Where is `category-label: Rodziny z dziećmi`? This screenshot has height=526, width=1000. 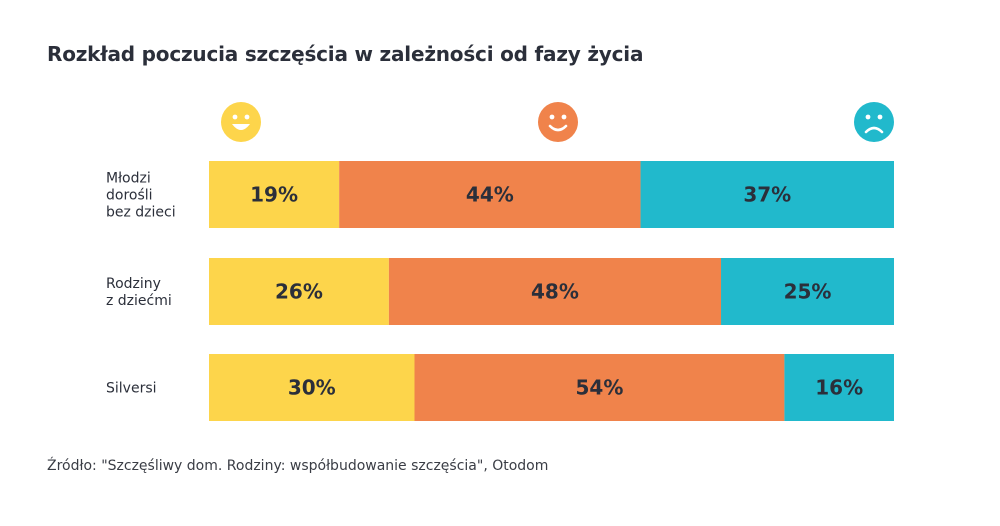
category-label: Rodziny z dziećmi is located at coordinates (139, 292).